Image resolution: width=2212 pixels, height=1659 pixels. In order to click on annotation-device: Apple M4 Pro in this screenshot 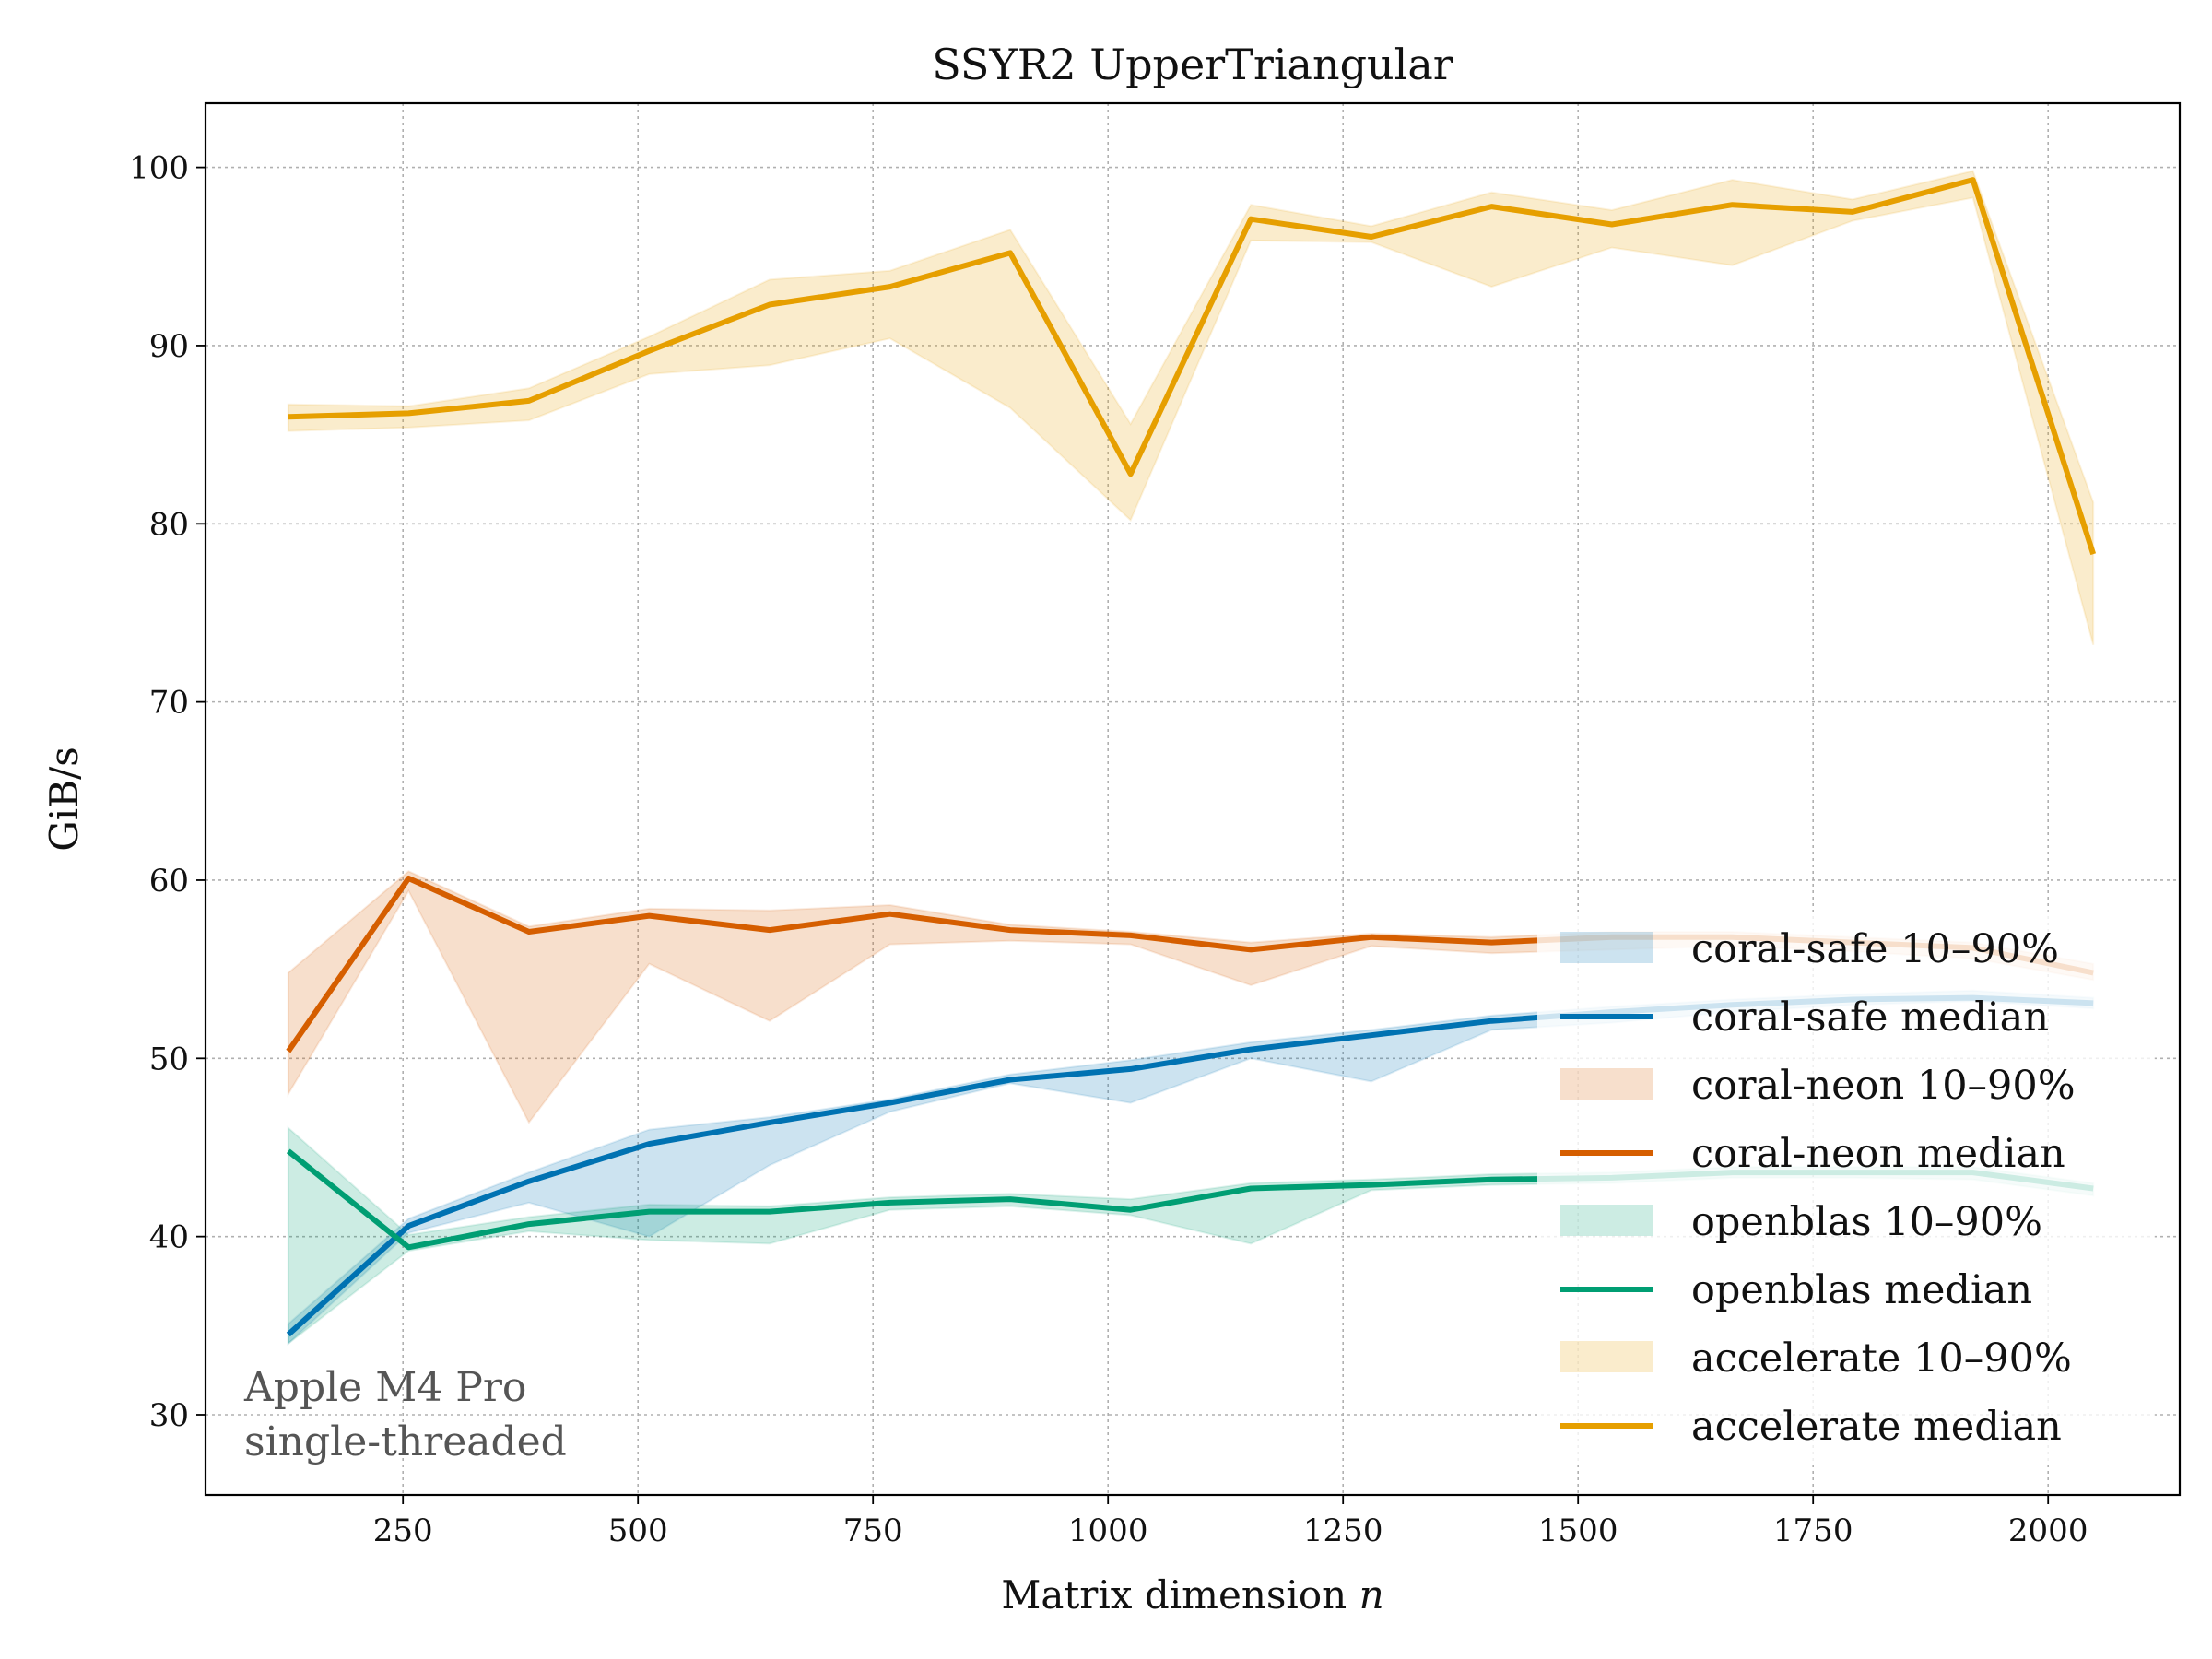, I will do `click(384, 1387)`.